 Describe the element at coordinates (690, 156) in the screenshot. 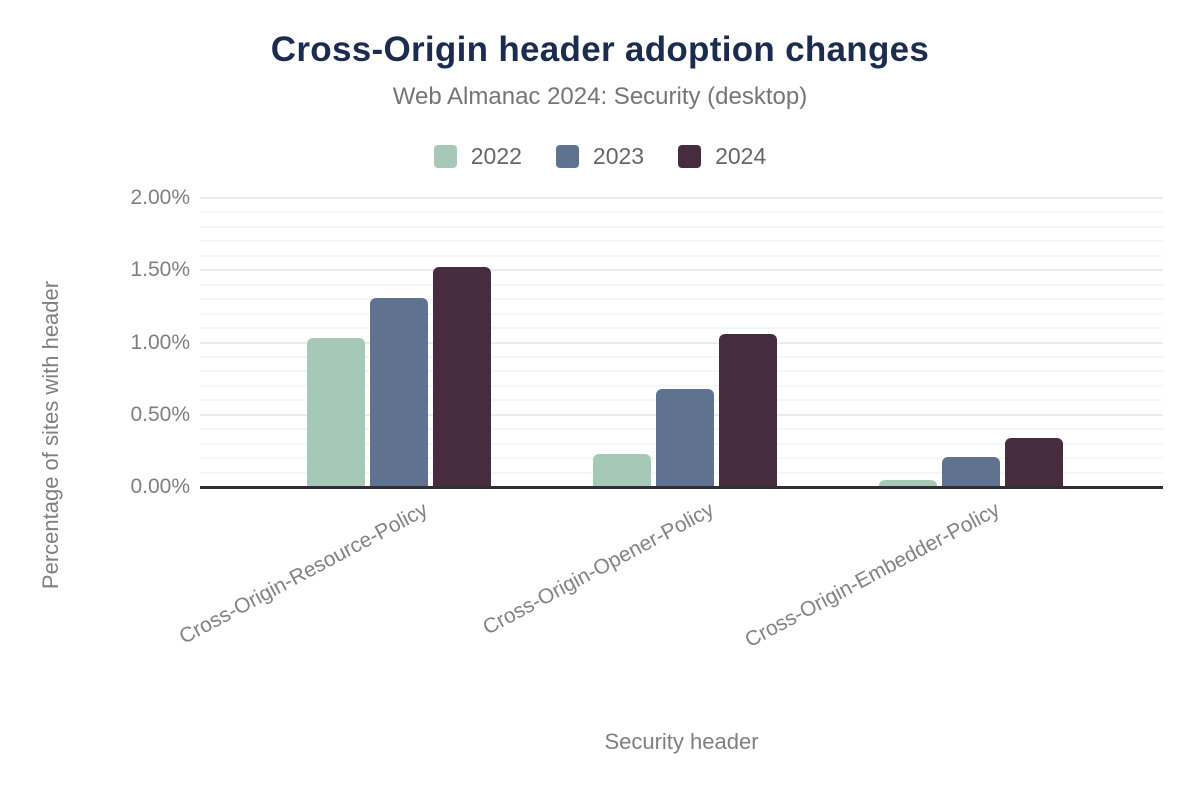

I see `legend-swatch-2024` at that location.